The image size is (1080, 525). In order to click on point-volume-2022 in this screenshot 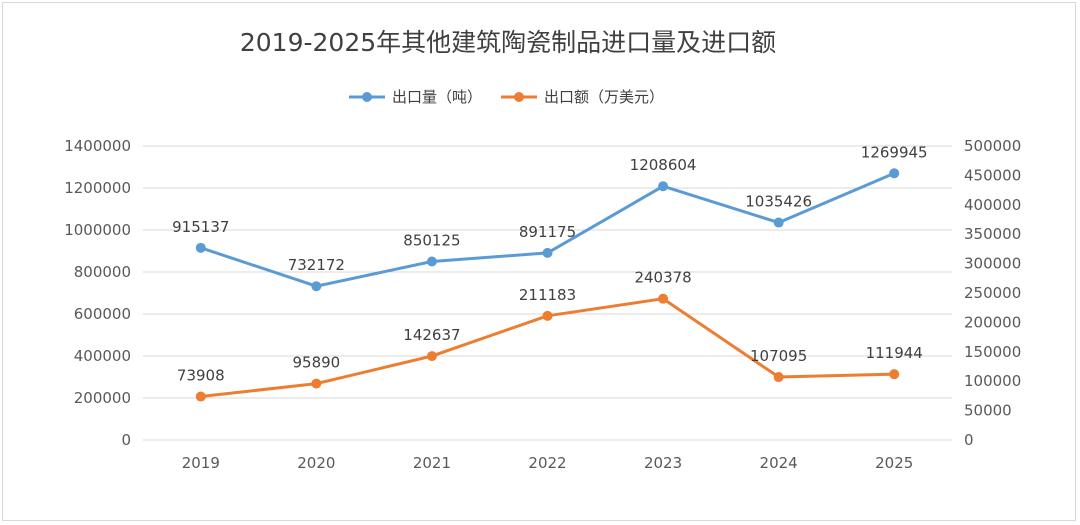, I will do `click(547, 252)`.